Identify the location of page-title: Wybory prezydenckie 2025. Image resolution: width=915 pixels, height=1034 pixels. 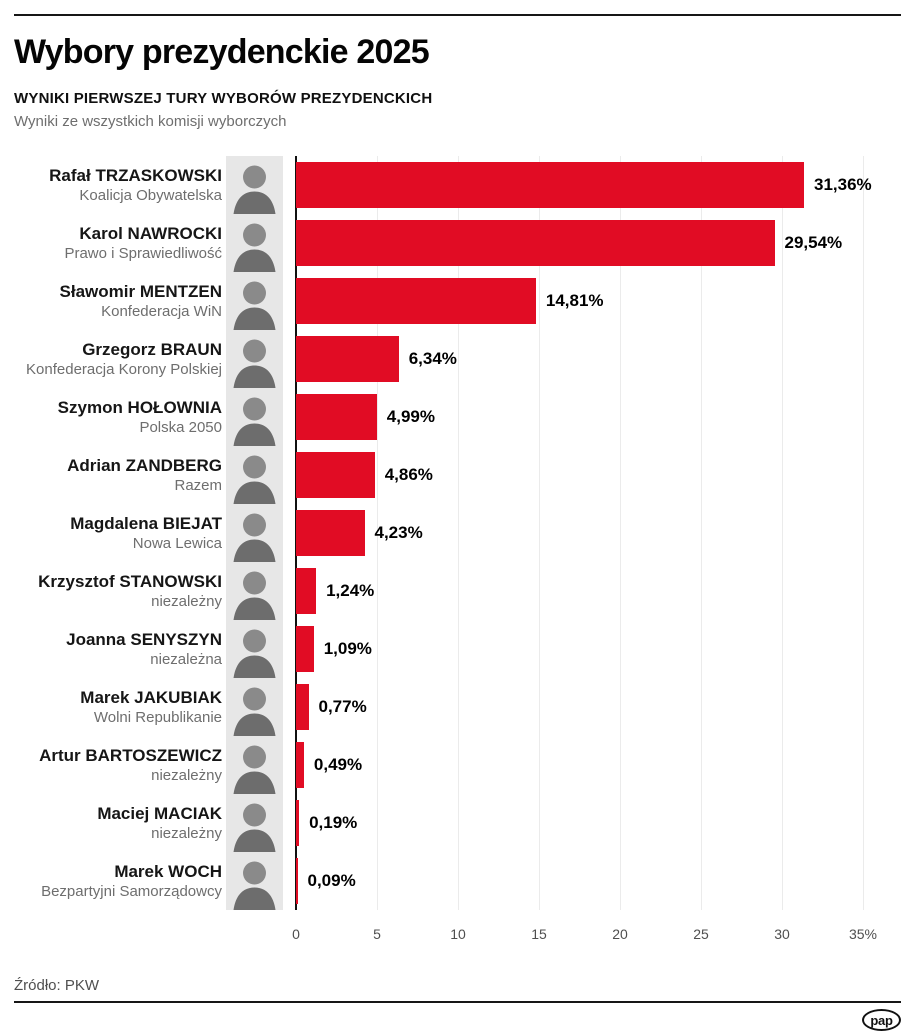
(222, 52).